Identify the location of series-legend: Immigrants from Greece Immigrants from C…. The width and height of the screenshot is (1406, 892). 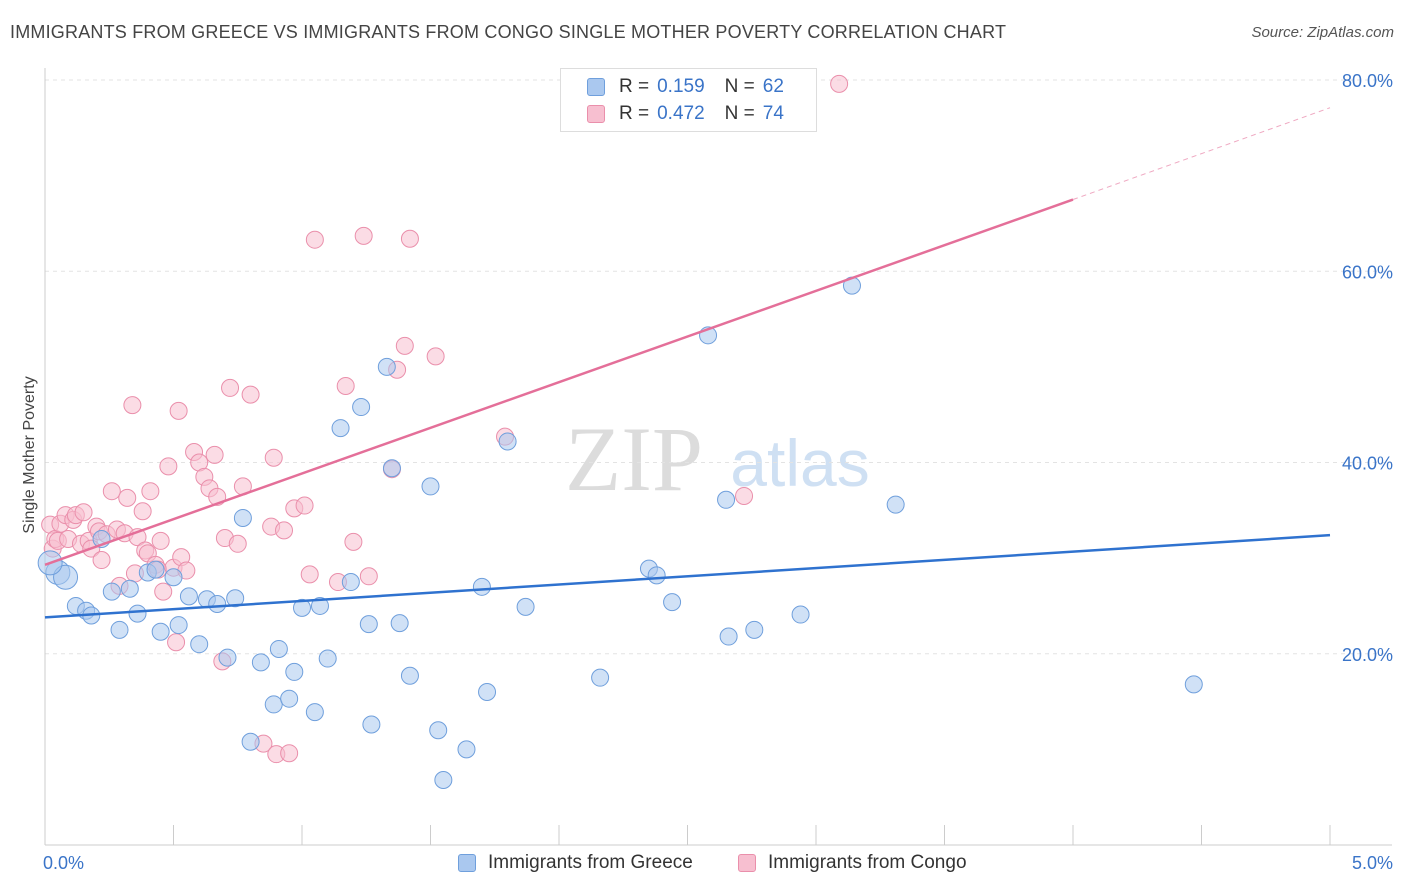
(703, 865).